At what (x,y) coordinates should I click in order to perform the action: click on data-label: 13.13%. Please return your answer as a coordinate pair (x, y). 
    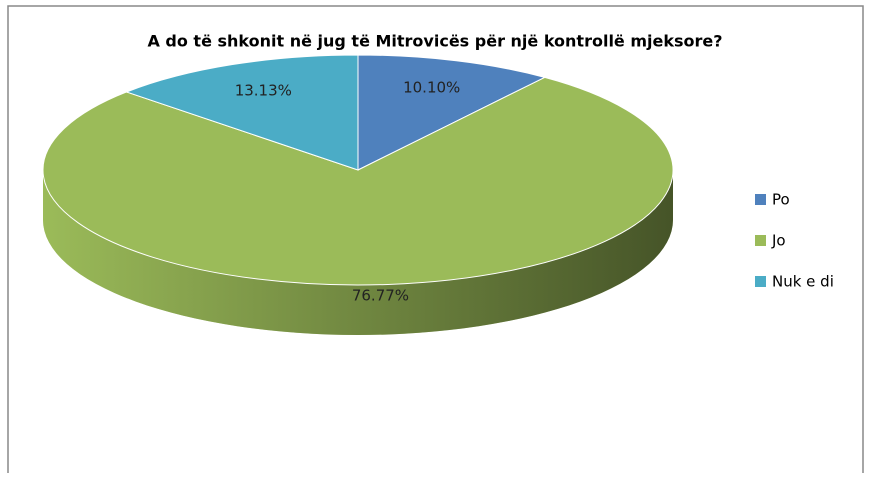
    Looking at the image, I should click on (263, 90).